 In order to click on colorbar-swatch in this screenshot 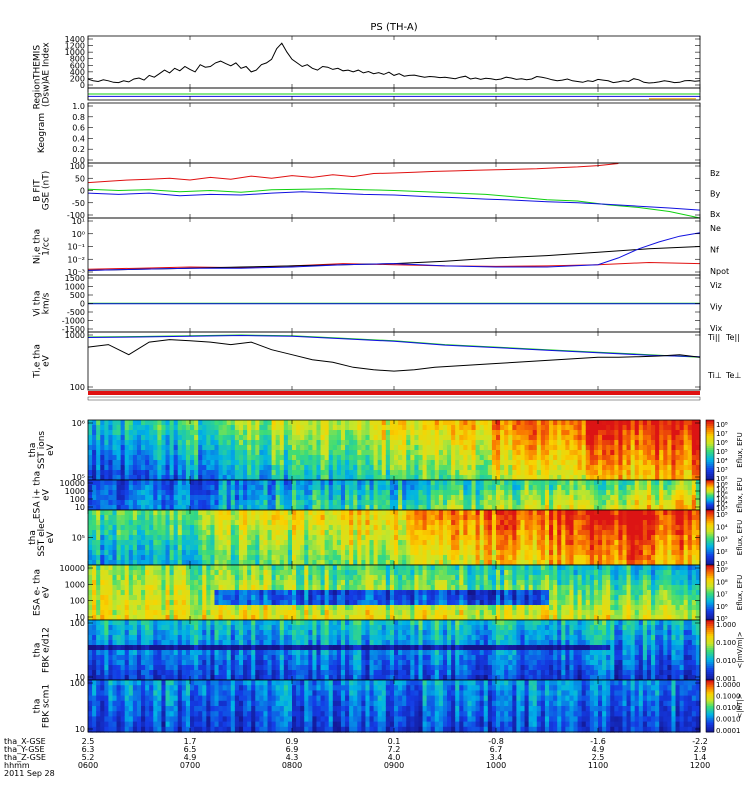, I will do `click(710, 435)`.